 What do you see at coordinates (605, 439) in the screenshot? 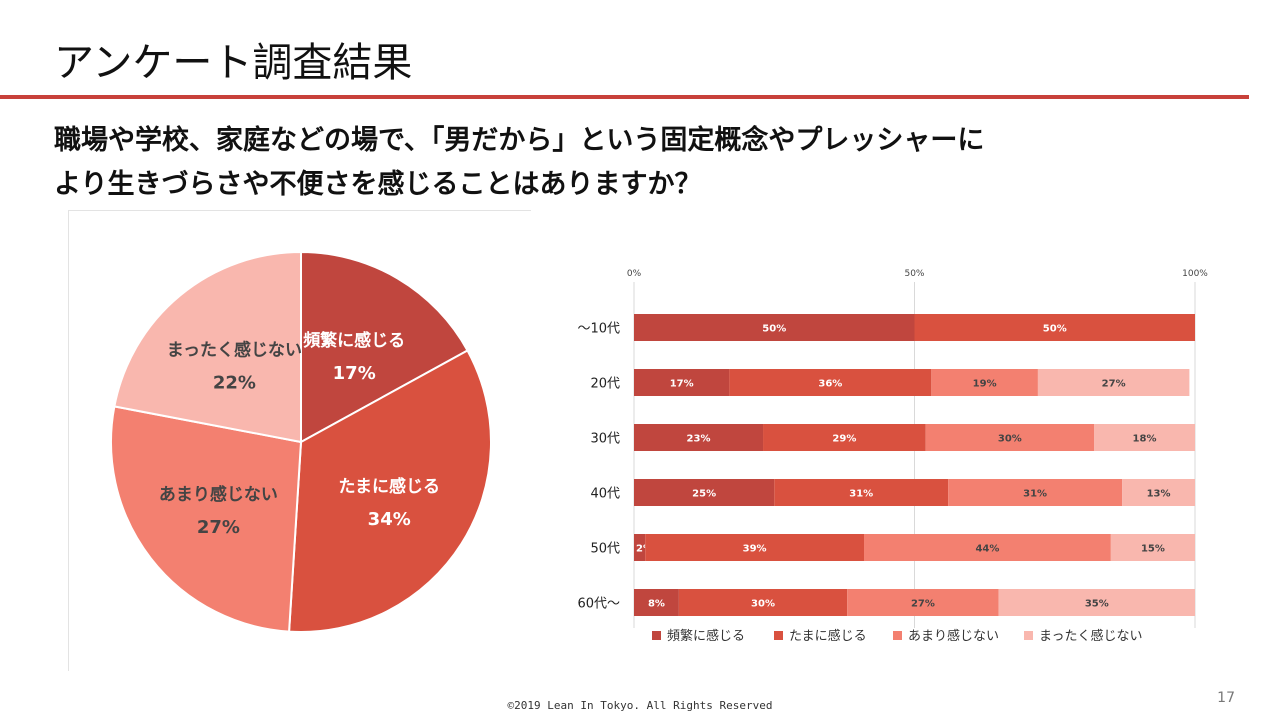
I see `y-category-label: 30代` at bounding box center [605, 439].